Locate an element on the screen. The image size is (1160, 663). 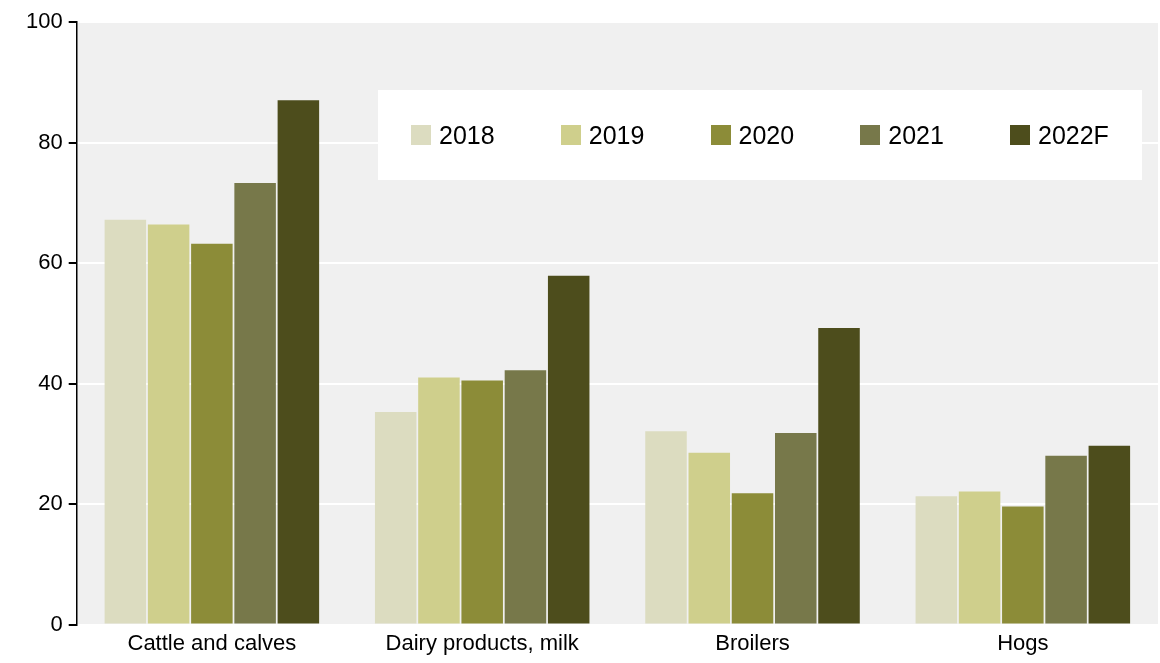
y-tick-label: 100 is located at coordinates (44, 21).